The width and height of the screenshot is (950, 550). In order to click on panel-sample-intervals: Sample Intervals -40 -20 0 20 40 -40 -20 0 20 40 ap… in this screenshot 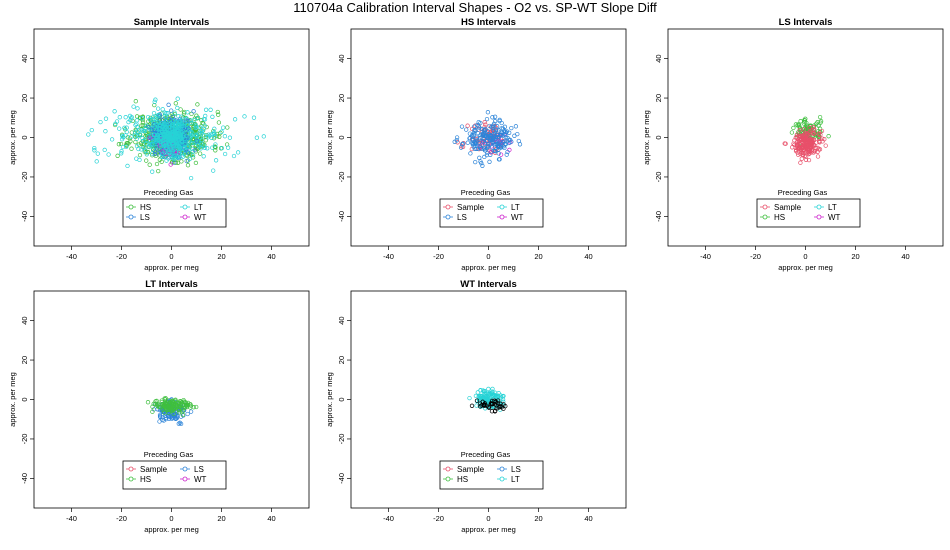, I will do `click(159, 144)`.